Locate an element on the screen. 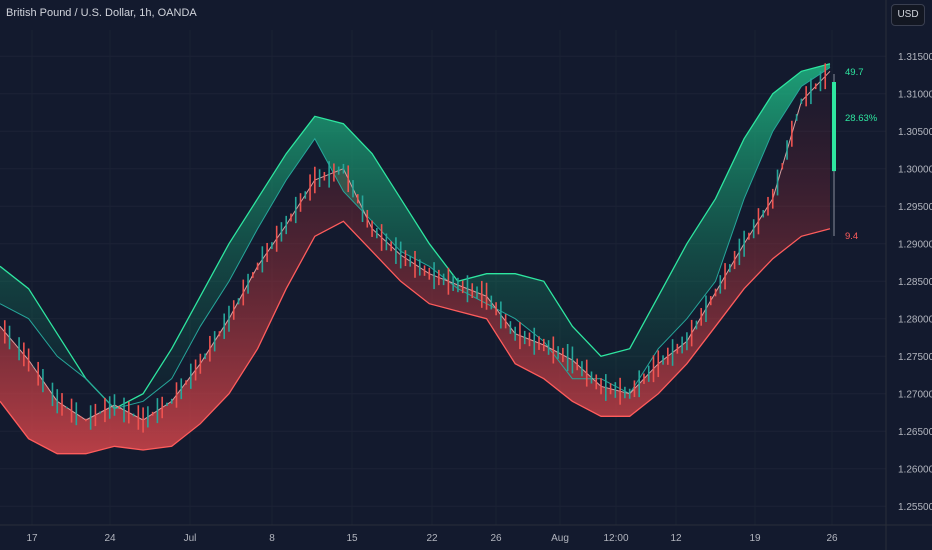 The image size is (932, 550). x-tick-label: Jul is located at coordinates (190, 538).